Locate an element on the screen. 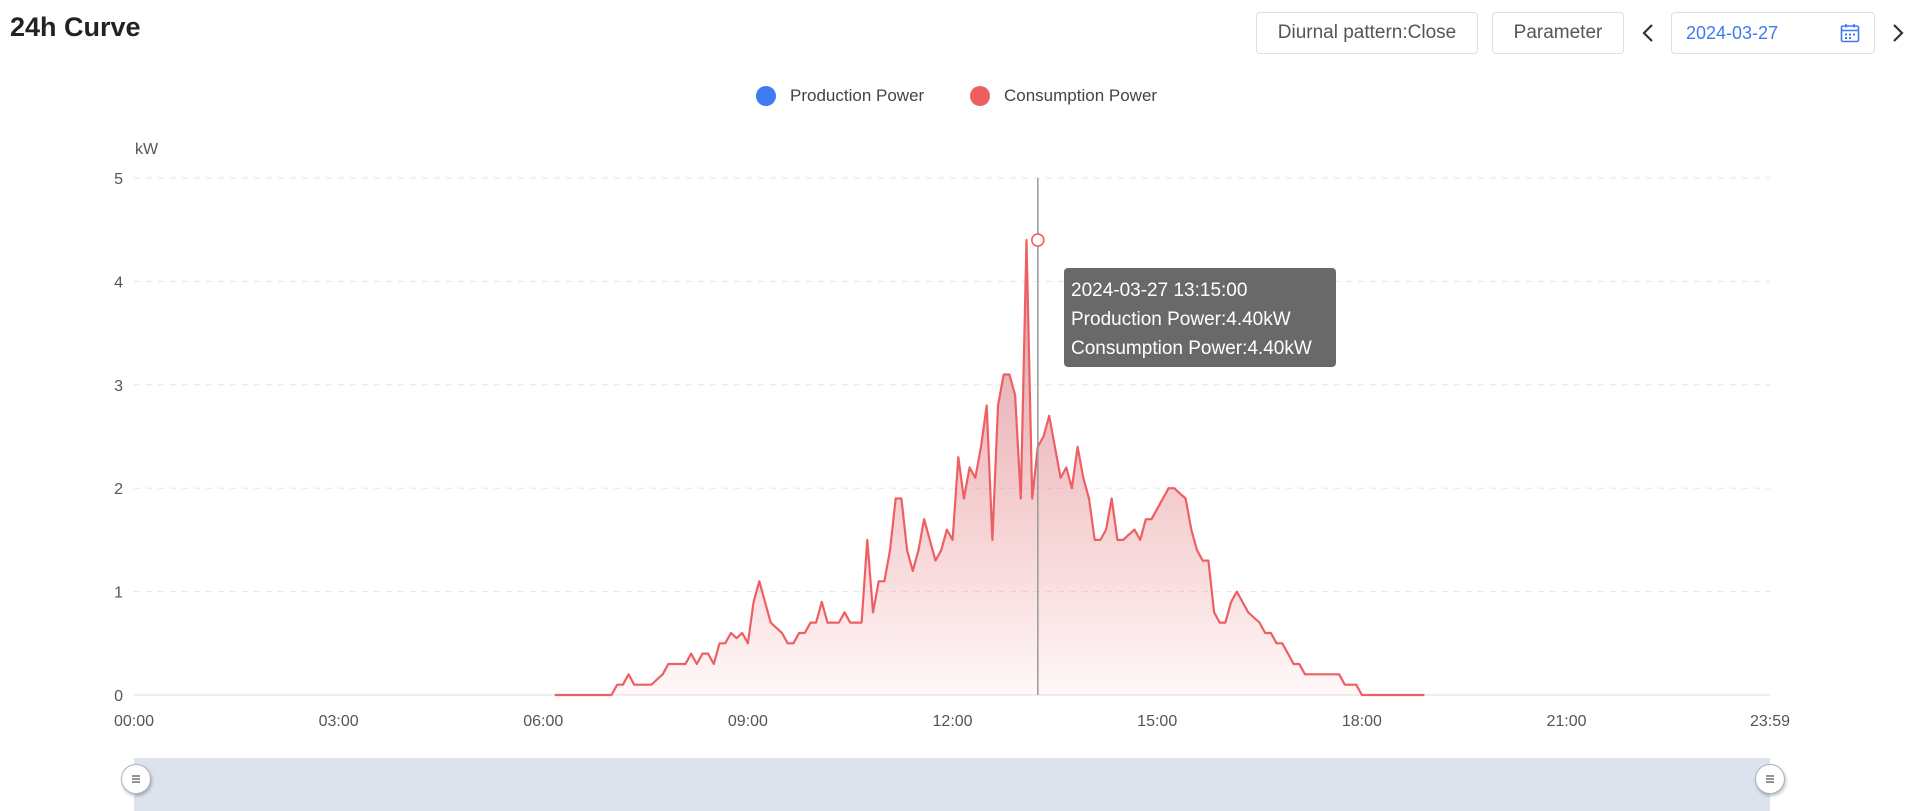 The image size is (1920, 811). x-tick-label: 00:00 is located at coordinates (134, 721).